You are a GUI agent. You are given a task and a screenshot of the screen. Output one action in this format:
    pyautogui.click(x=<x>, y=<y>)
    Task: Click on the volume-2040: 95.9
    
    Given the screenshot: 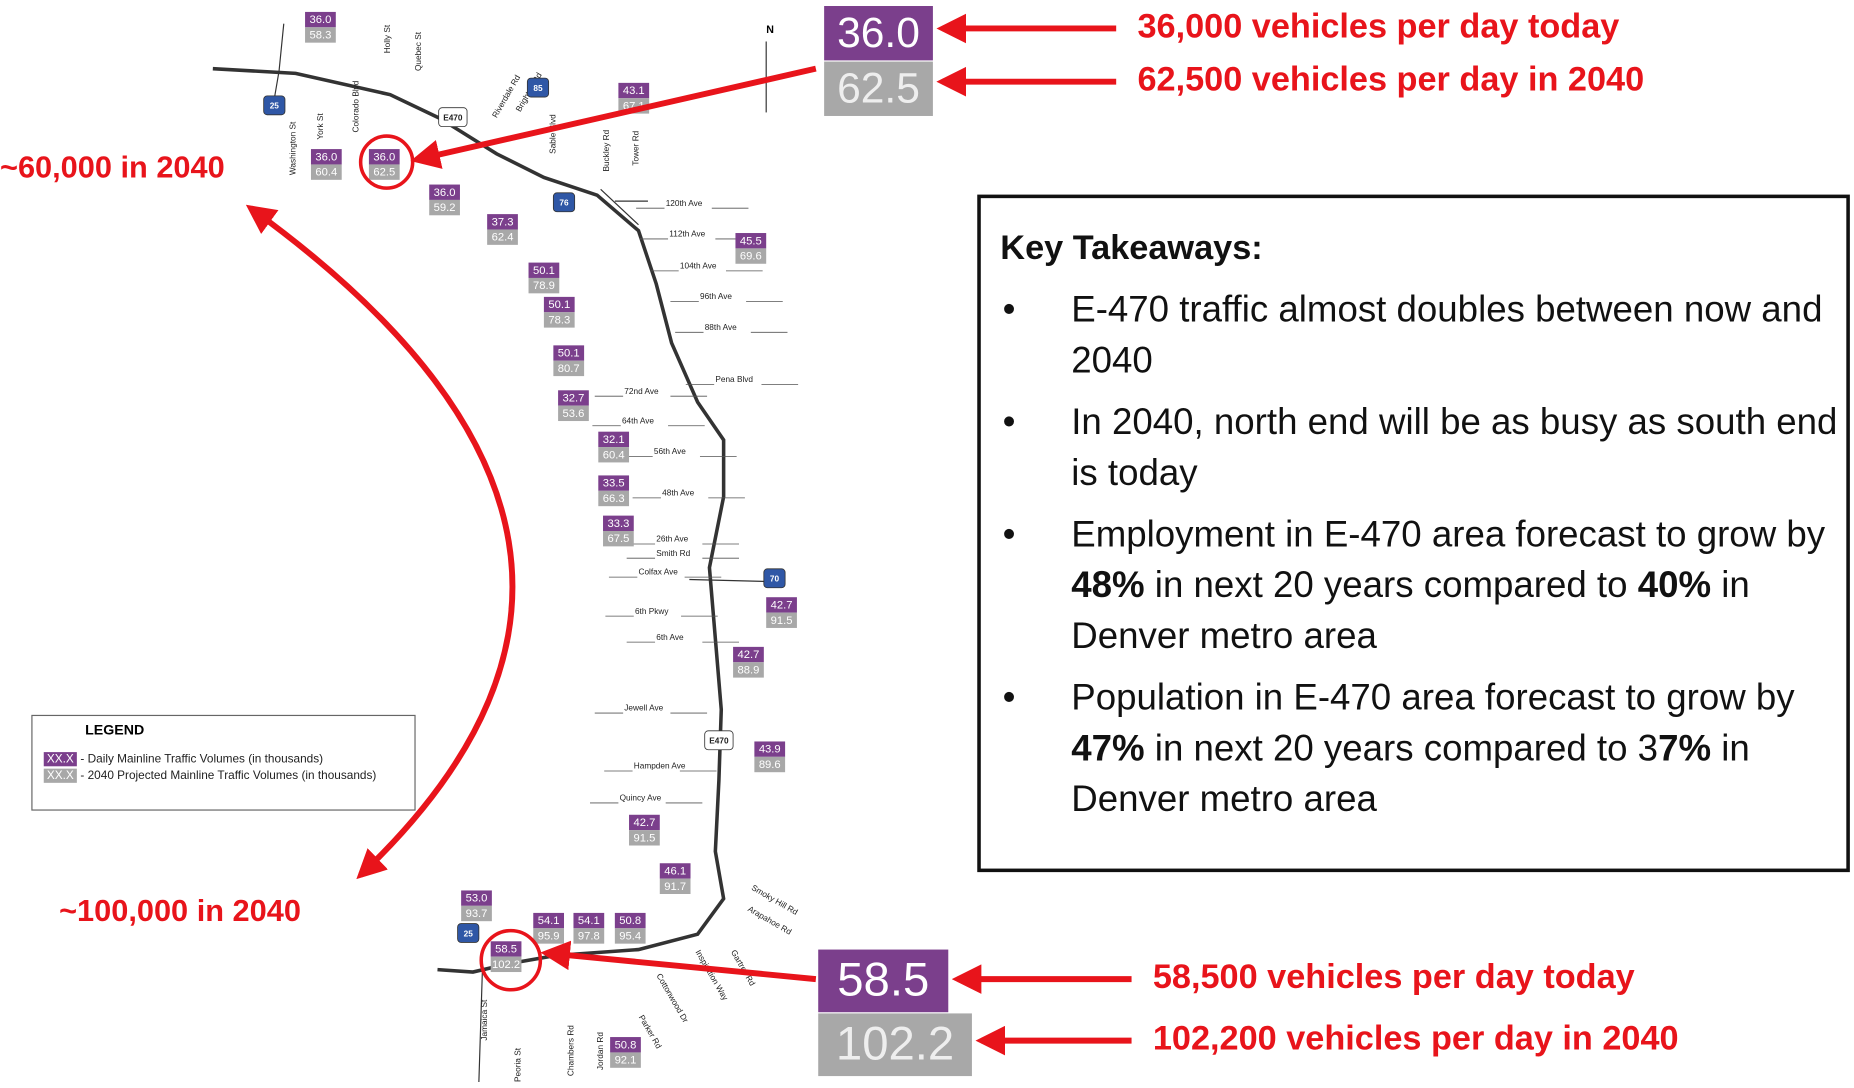 What is the action you would take?
    pyautogui.click(x=549, y=937)
    